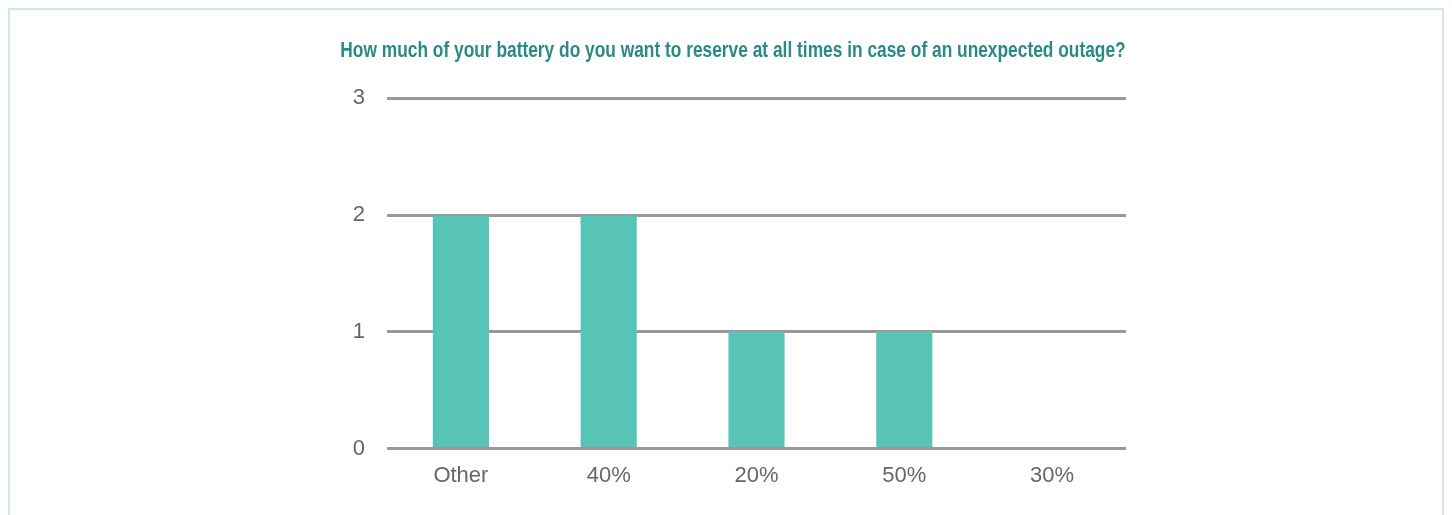 The image size is (1452, 515). What do you see at coordinates (461, 474) in the screenshot?
I see `x-tick-label: Other` at bounding box center [461, 474].